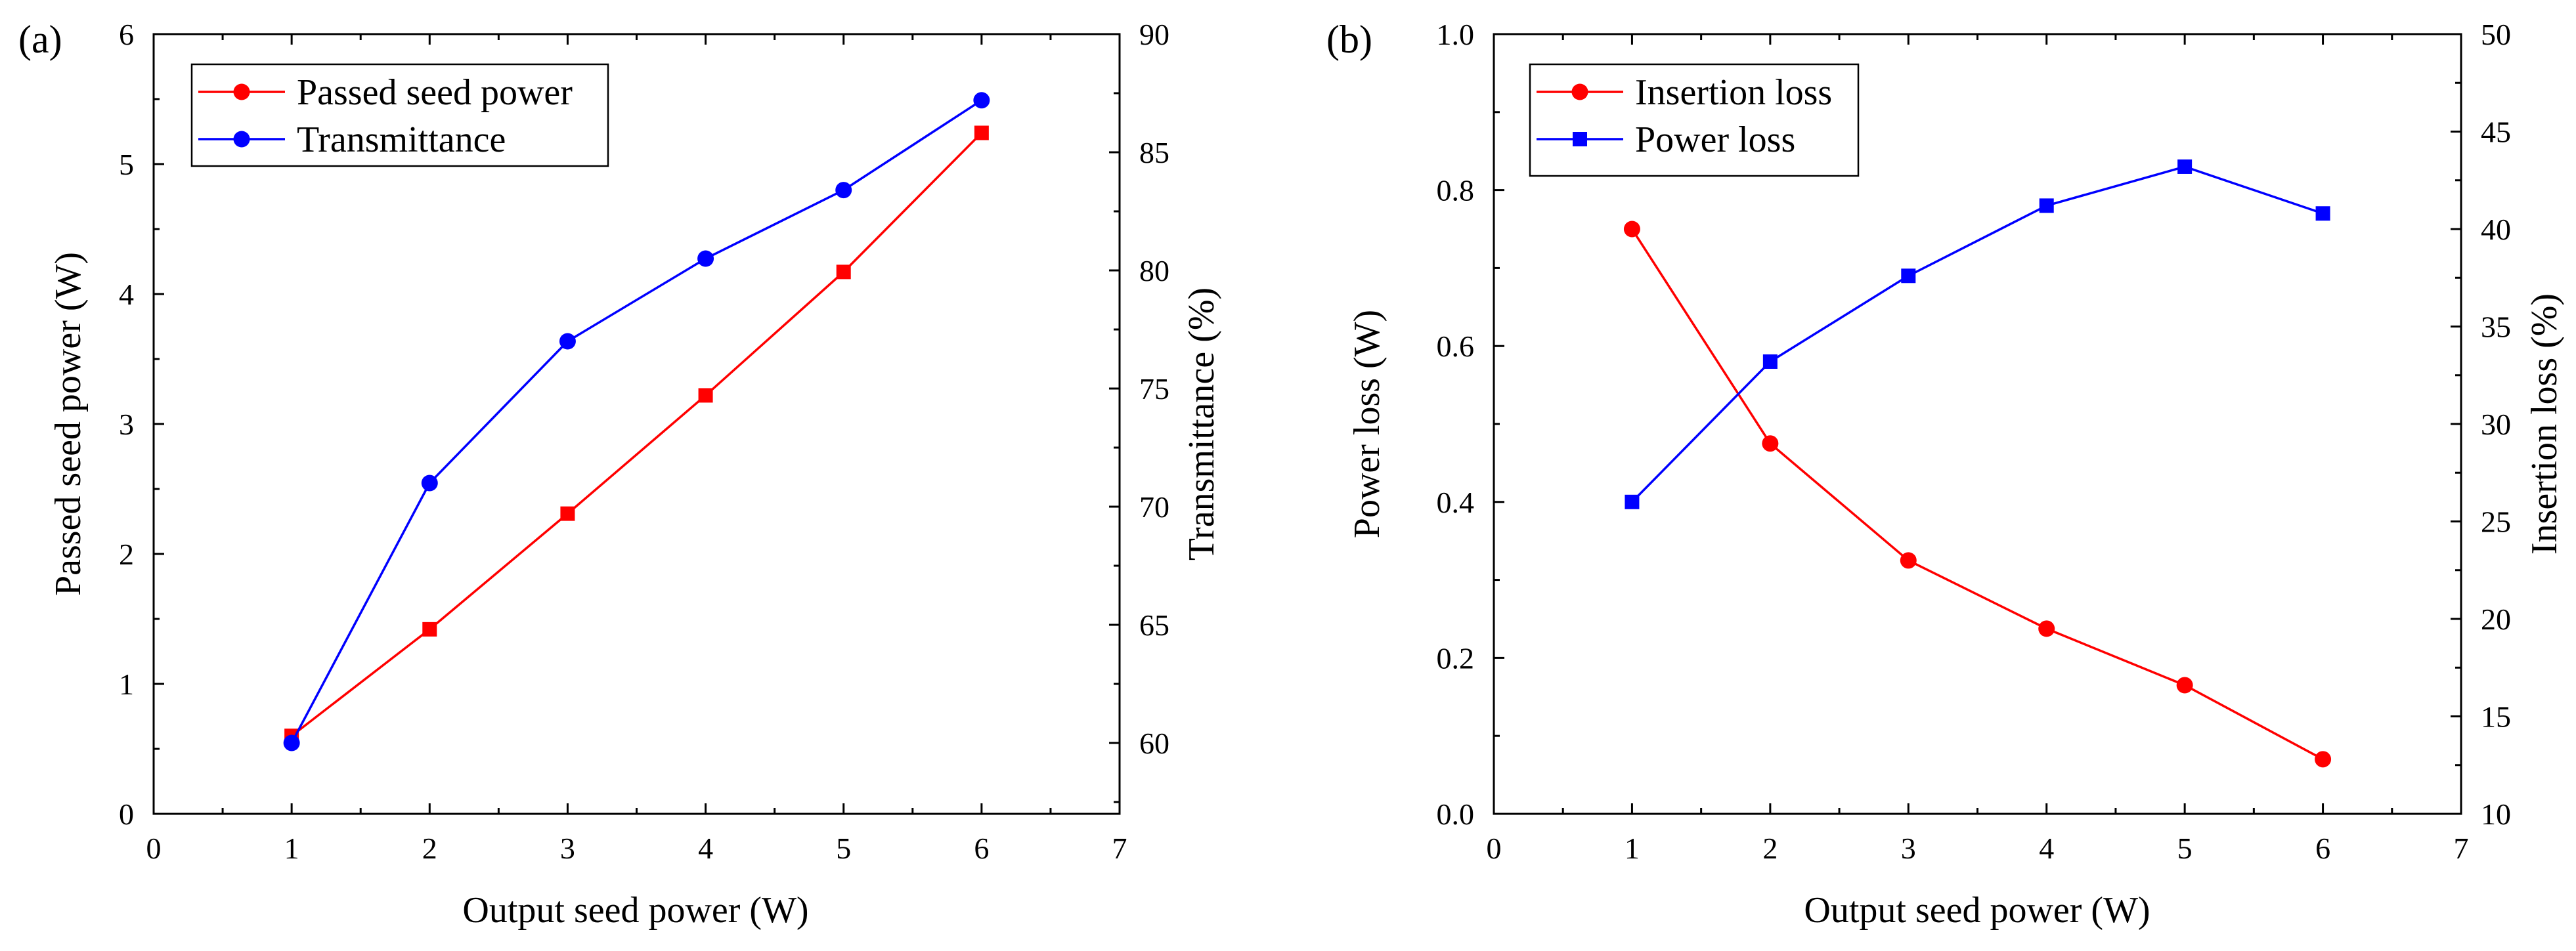  Describe the element at coordinates (1456, 502) in the screenshot. I see `y-left-tick-label: 0.4` at that location.